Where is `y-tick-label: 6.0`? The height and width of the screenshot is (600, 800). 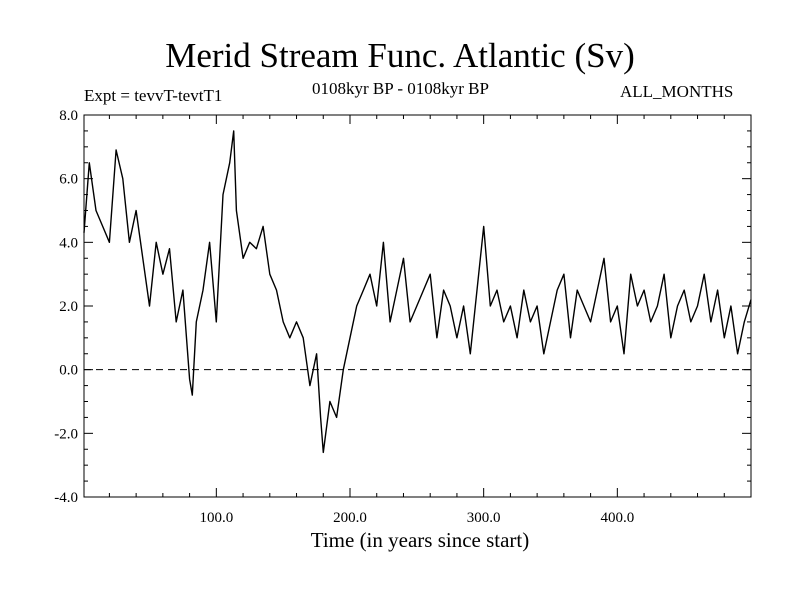
y-tick-label: 6.0 is located at coordinates (68, 180).